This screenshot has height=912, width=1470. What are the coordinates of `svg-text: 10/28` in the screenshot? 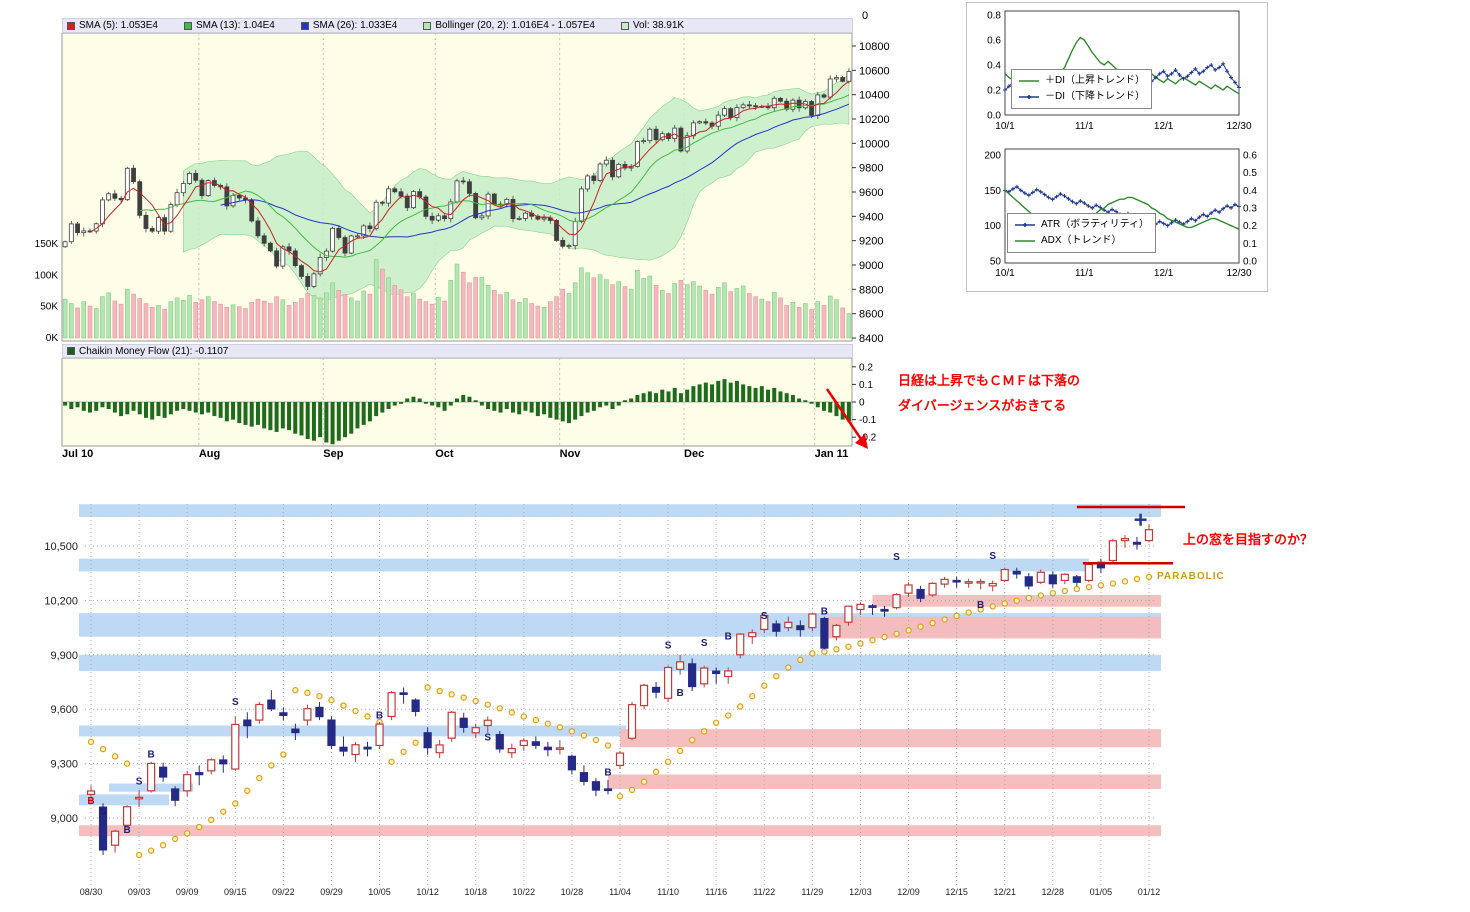 It's located at (572, 892).